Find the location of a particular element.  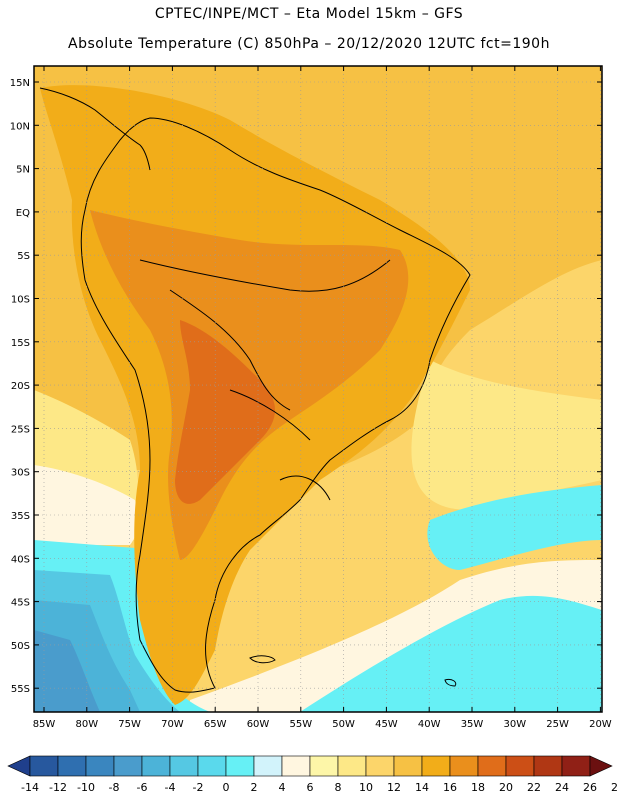

colorbar-label: 18 is located at coordinates (478, 787).